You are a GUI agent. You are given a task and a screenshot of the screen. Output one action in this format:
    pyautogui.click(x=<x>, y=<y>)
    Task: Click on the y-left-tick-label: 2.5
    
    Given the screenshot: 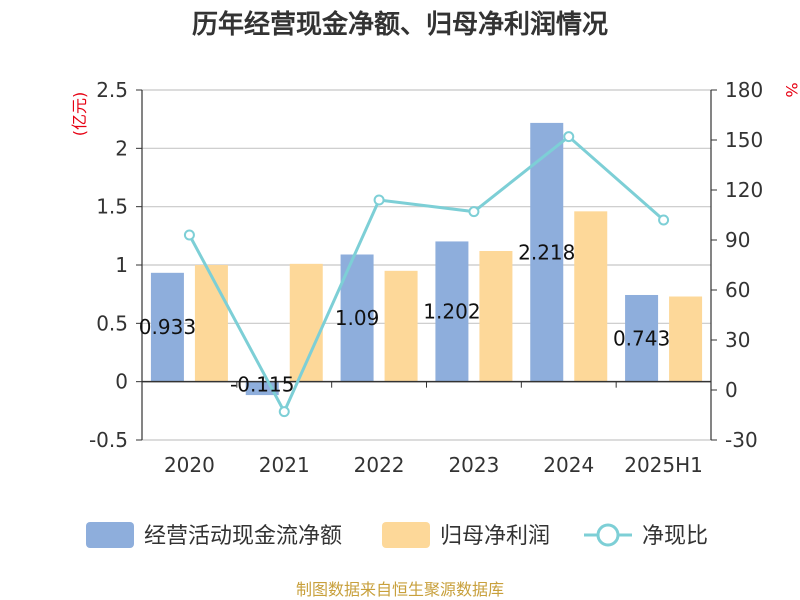 What is the action you would take?
    pyautogui.click(x=112, y=90)
    